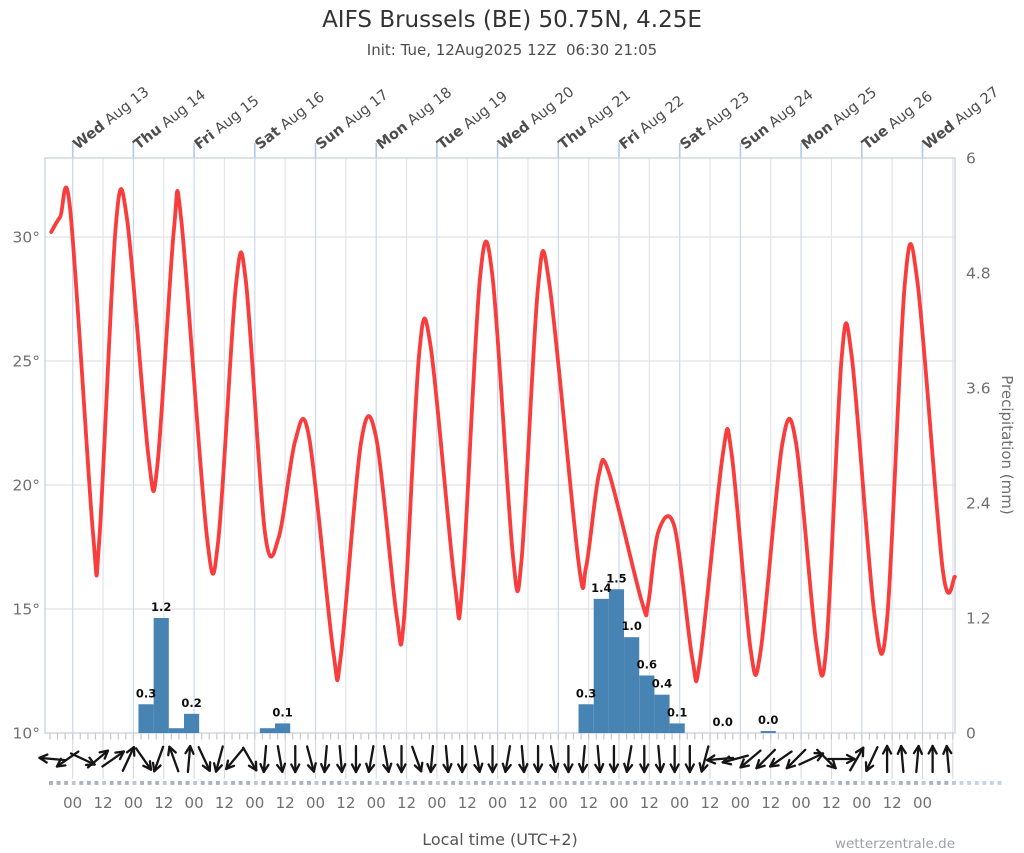 The width and height of the screenshot is (1024, 853). Describe the element at coordinates (978, 446) in the screenshot. I see `precip-tick-labels: 6 4.8 3.6 2.4 1.2 0` at that location.